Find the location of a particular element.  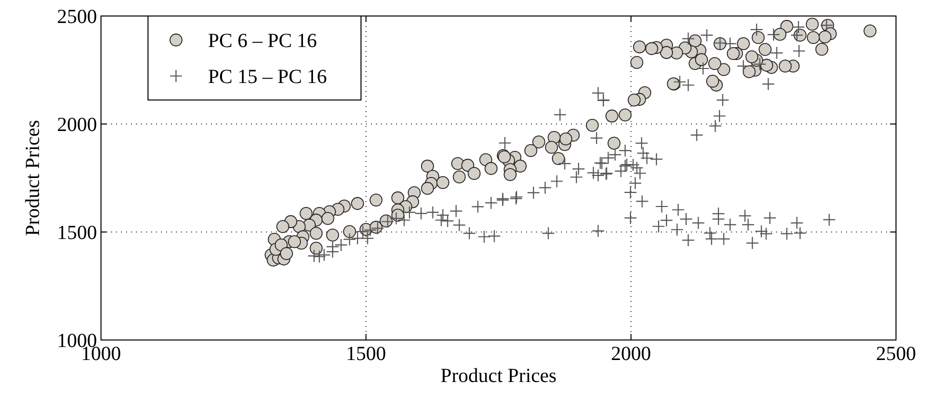

x-axis-title: Product Prices is located at coordinates (498, 376).